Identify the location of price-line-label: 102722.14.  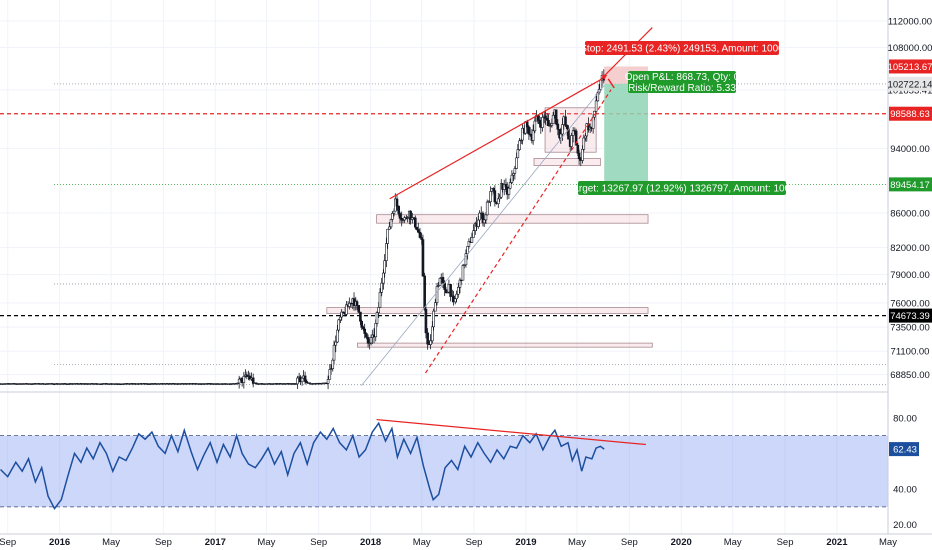
(910, 84).